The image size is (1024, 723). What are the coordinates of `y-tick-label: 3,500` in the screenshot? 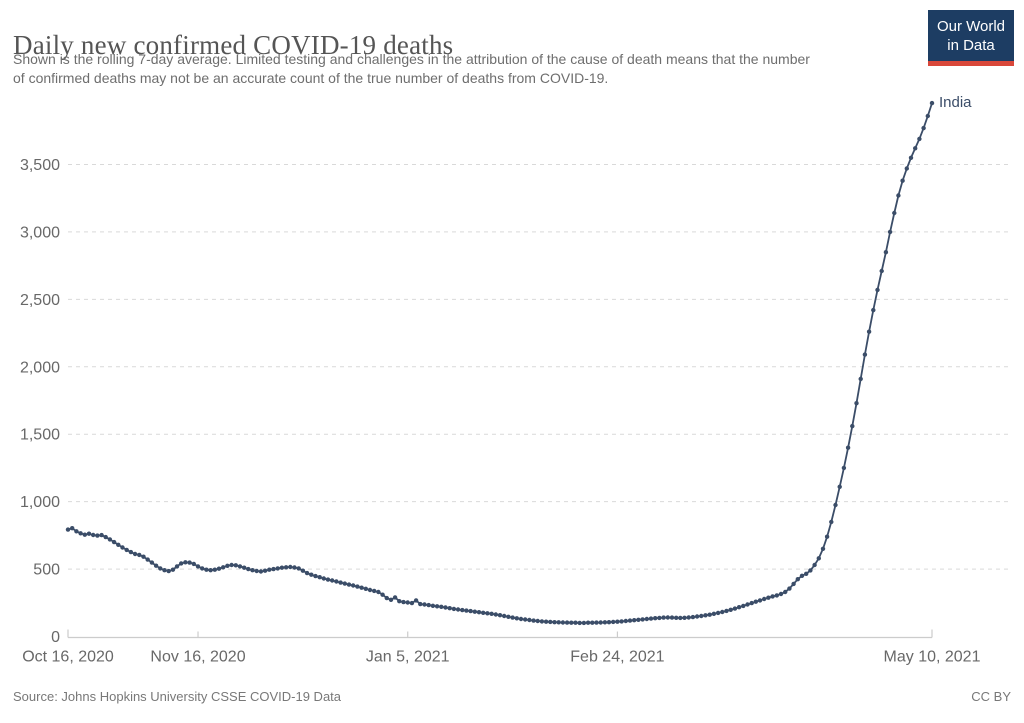 It's located at (40, 165).